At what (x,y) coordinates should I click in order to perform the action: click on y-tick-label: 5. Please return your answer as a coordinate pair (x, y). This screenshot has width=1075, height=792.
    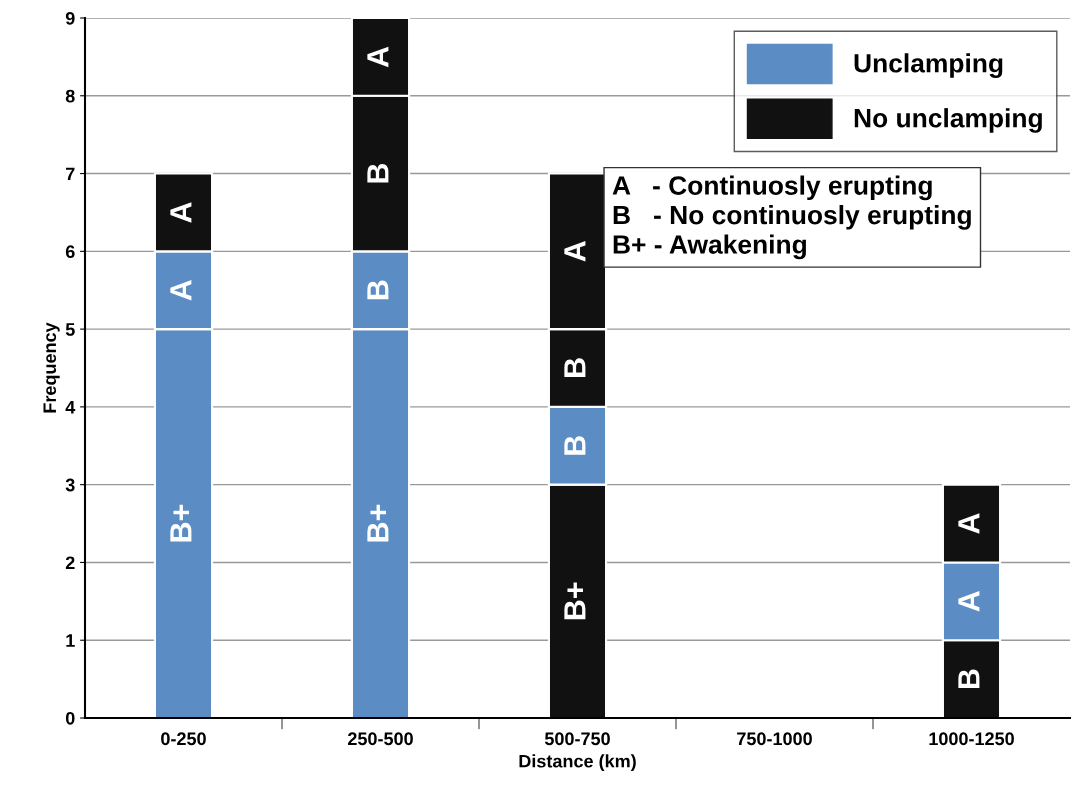
    Looking at the image, I should click on (70, 329).